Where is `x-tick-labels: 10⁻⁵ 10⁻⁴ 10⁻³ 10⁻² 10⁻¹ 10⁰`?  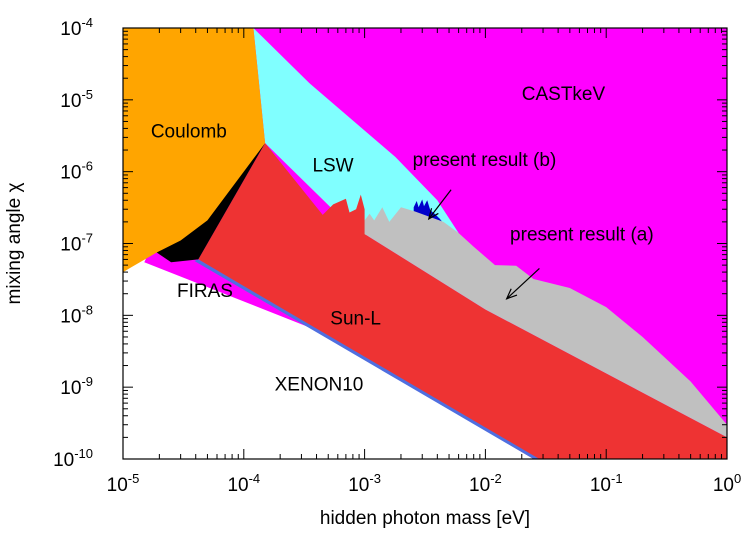
x-tick-labels: 10⁻⁵ 10⁻⁴ 10⁻³ 10⁻² 10⁻¹ 10⁰ is located at coordinates (424, 483).